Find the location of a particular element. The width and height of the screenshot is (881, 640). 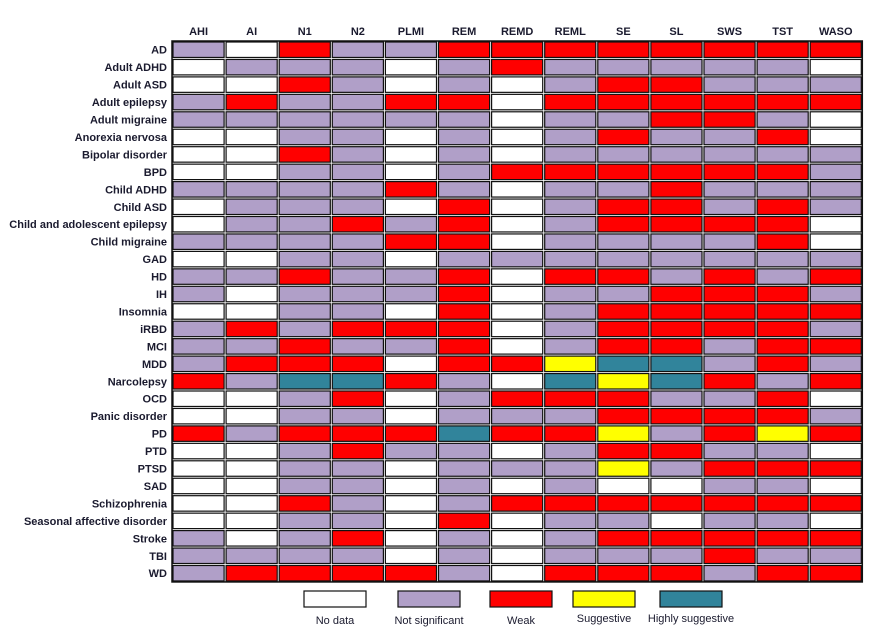

column-label: REM is located at coordinates (464, 32).